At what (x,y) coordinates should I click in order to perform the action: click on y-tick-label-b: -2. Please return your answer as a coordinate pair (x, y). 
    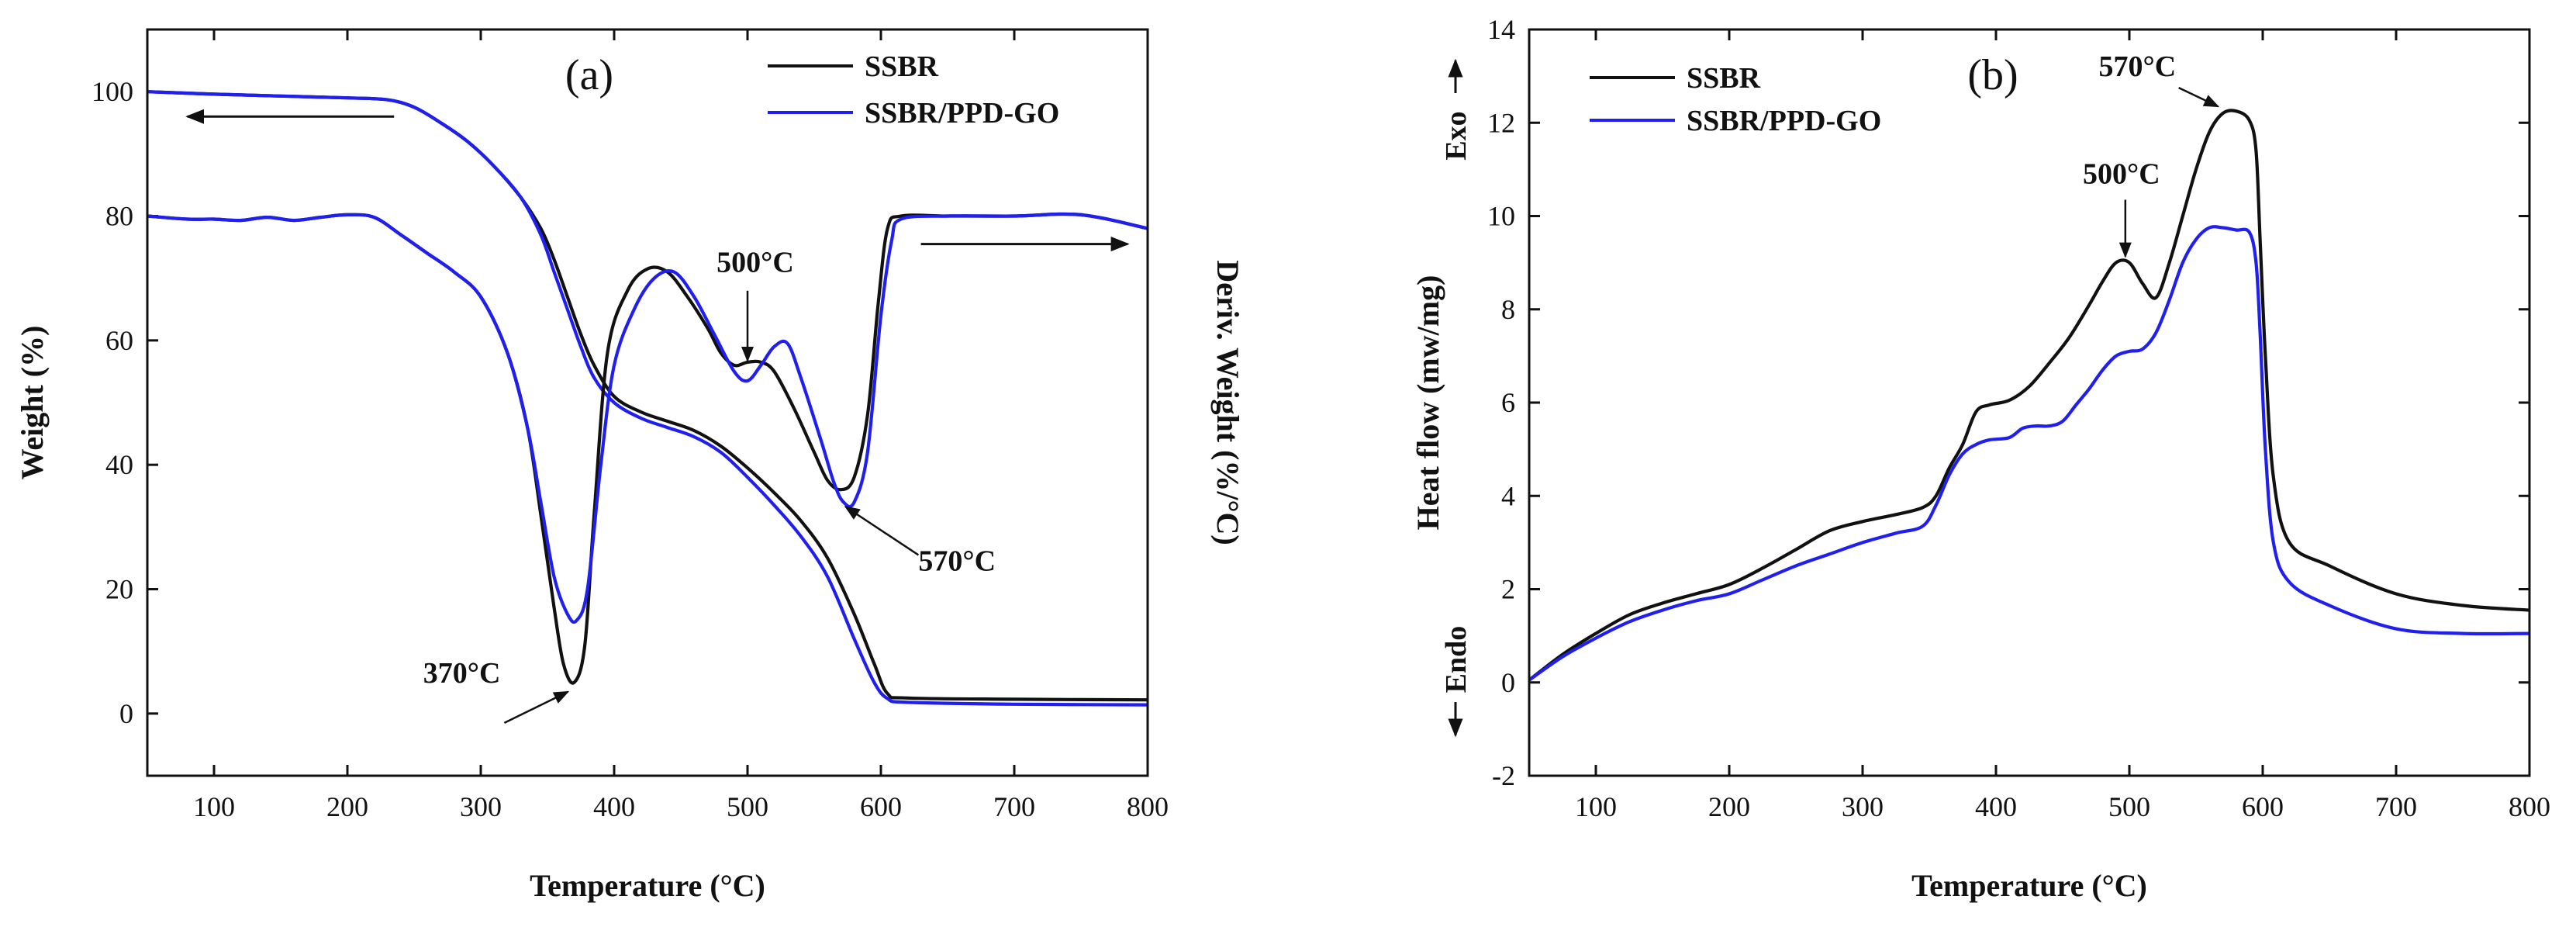
    Looking at the image, I should click on (1503, 775).